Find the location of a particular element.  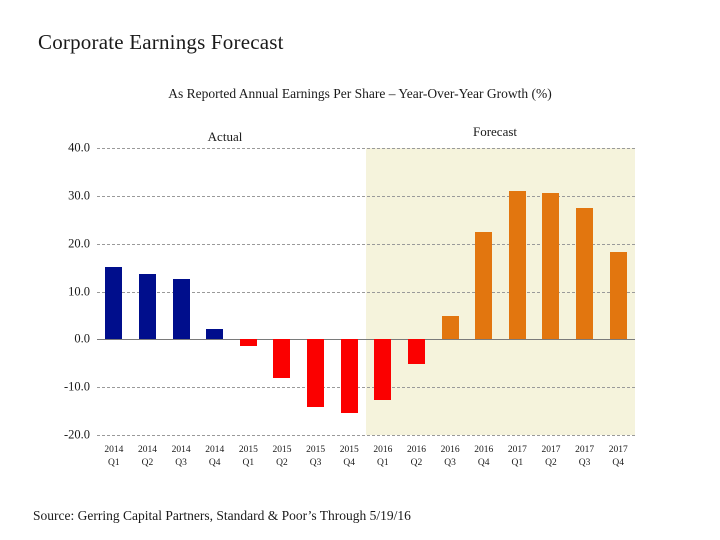

bar-2015-q3 is located at coordinates (316, 373).